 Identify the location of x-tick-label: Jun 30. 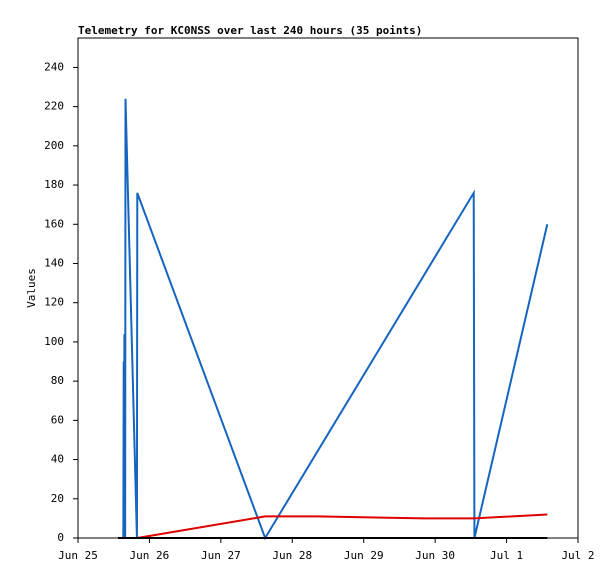
(435, 555).